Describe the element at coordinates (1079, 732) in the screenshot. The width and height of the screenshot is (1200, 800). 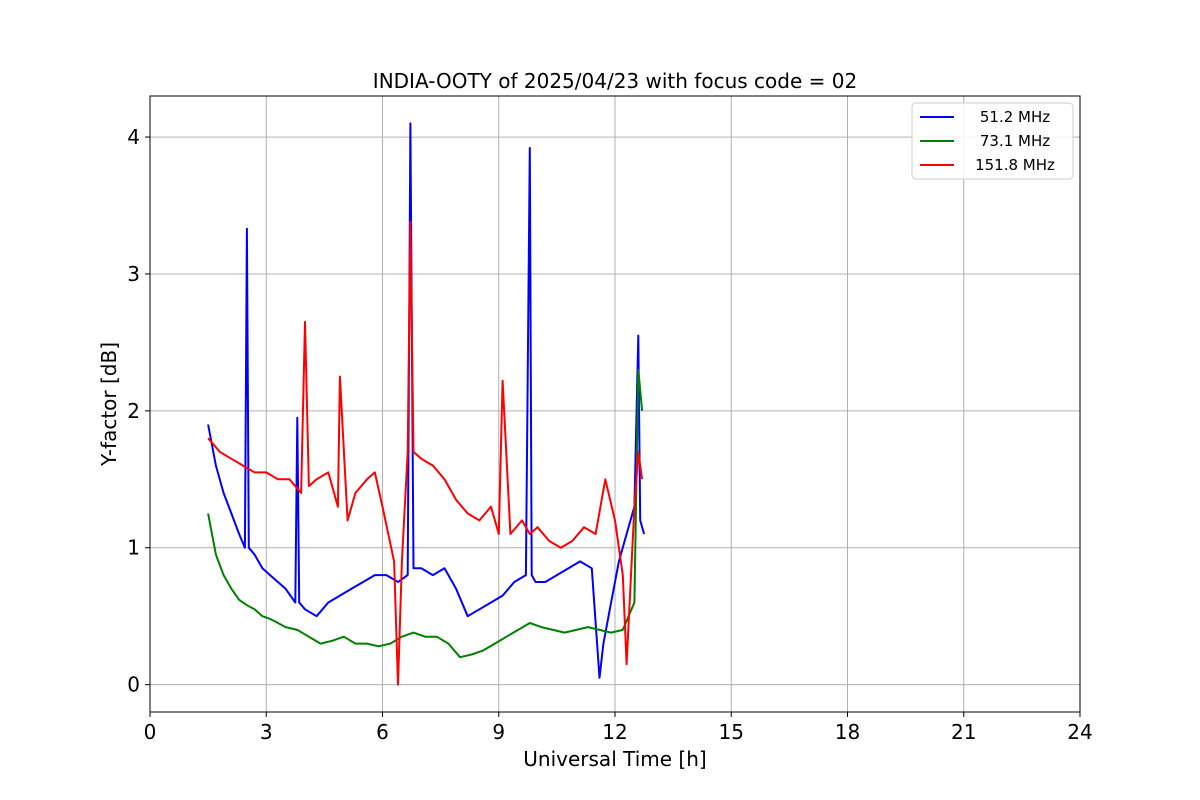
I see `x-tick-label: 24` at that location.